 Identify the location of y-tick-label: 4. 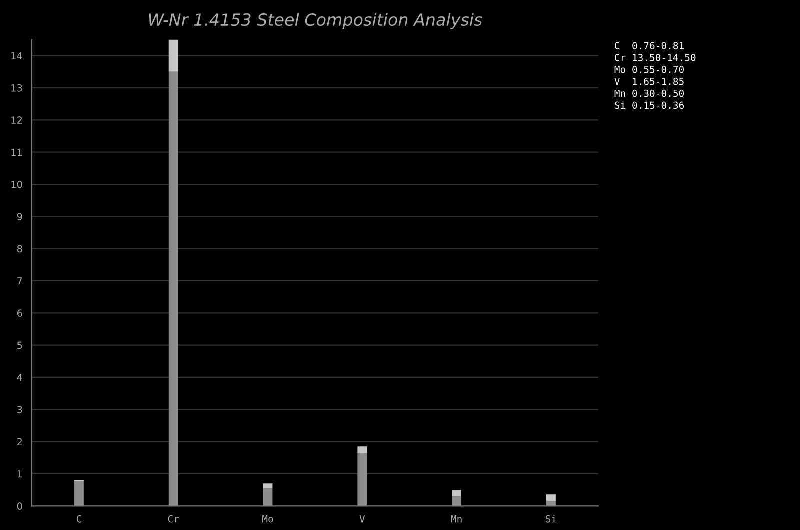
(19, 378).